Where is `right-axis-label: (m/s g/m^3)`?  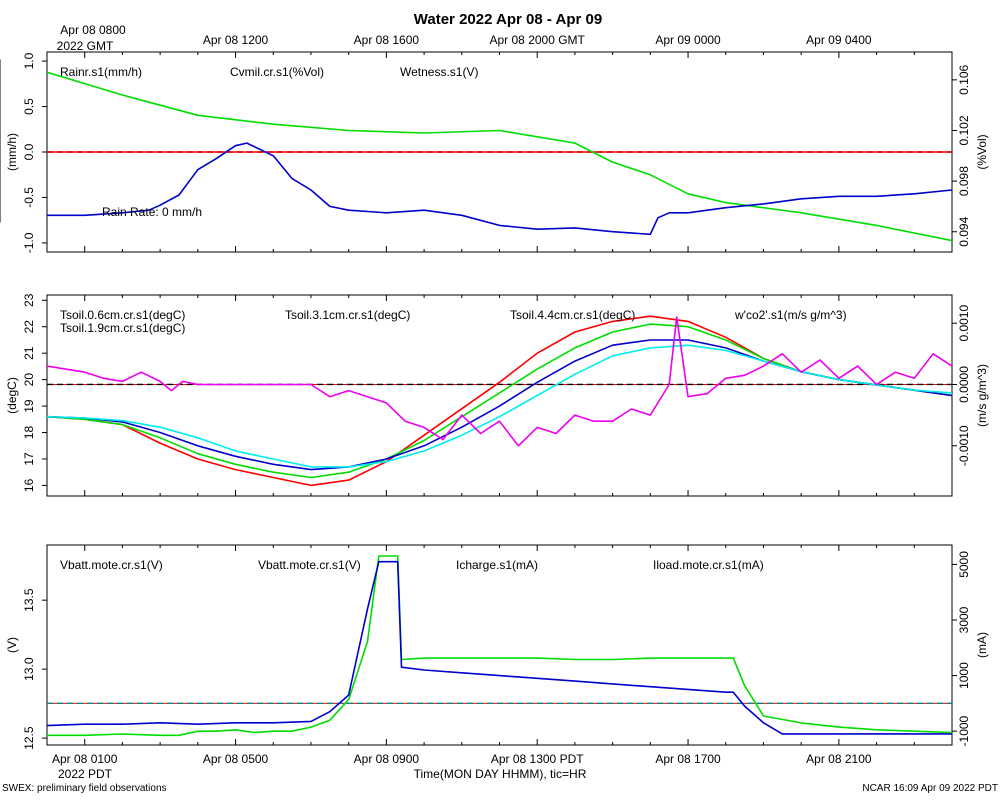
right-axis-label: (m/s g/m^3) is located at coordinates (982, 395).